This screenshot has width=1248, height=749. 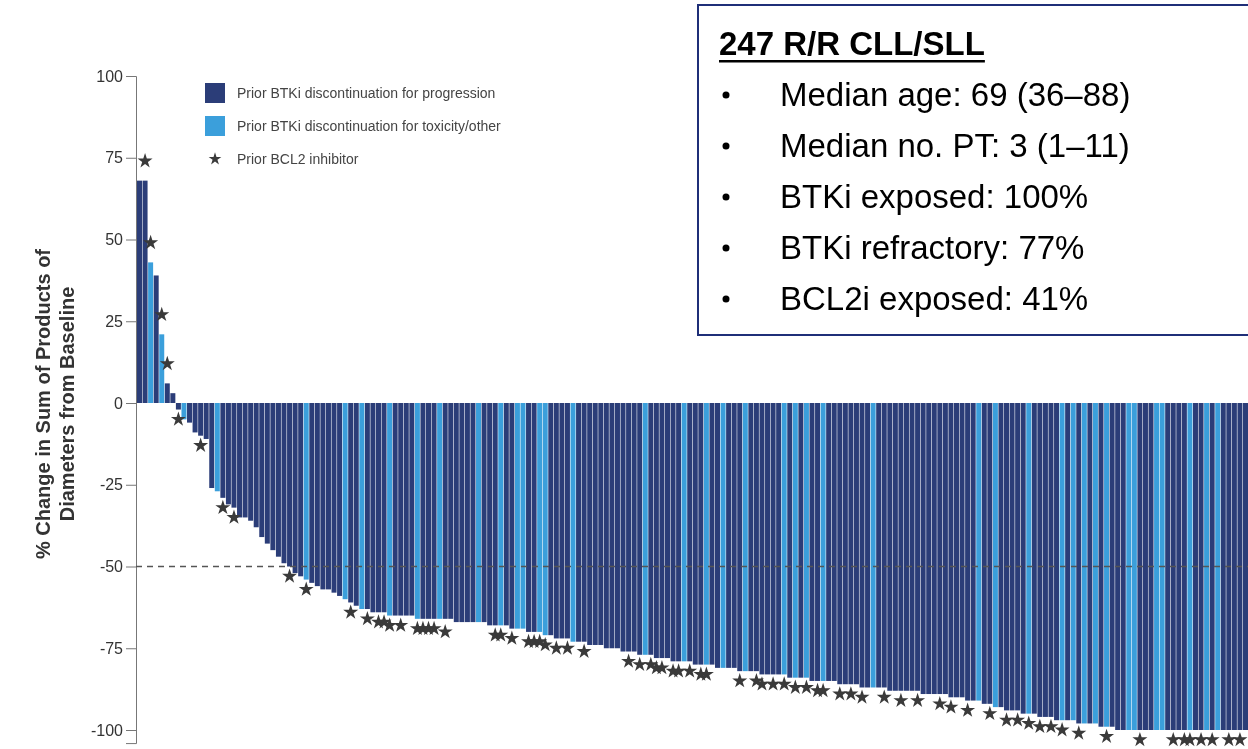 I want to click on y-tick-label: 0, so click(x=119, y=403).